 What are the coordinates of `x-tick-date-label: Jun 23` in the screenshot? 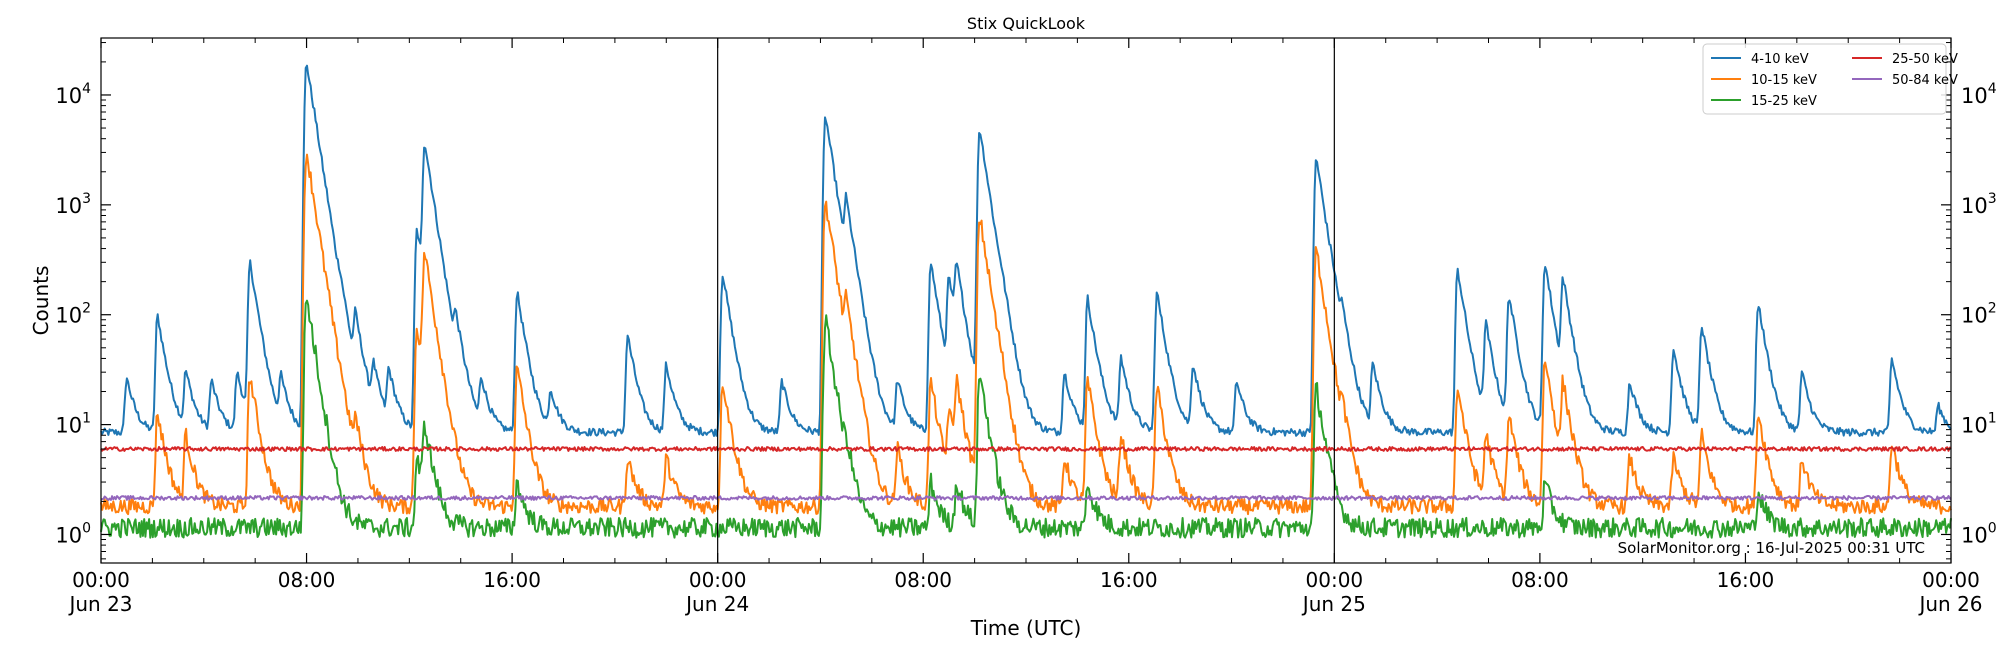 It's located at (99, 604).